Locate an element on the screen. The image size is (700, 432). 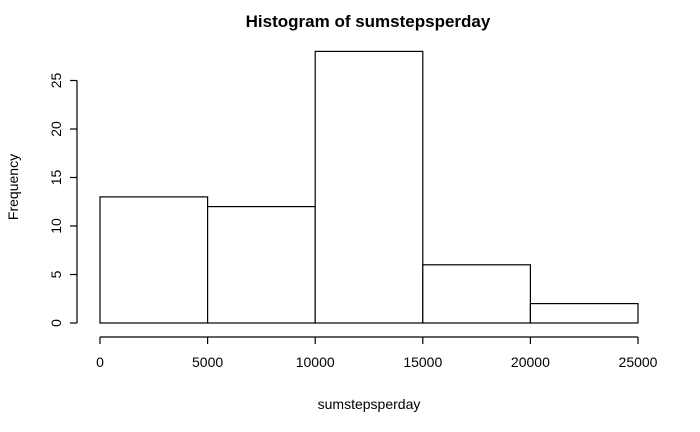
y-tick-label: 25 is located at coordinates (56, 81).